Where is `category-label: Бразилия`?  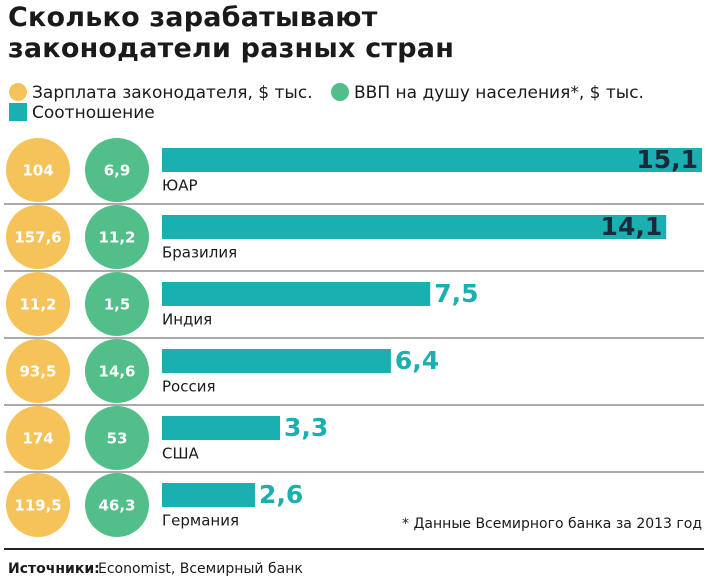 category-label: Бразилия is located at coordinates (199, 253).